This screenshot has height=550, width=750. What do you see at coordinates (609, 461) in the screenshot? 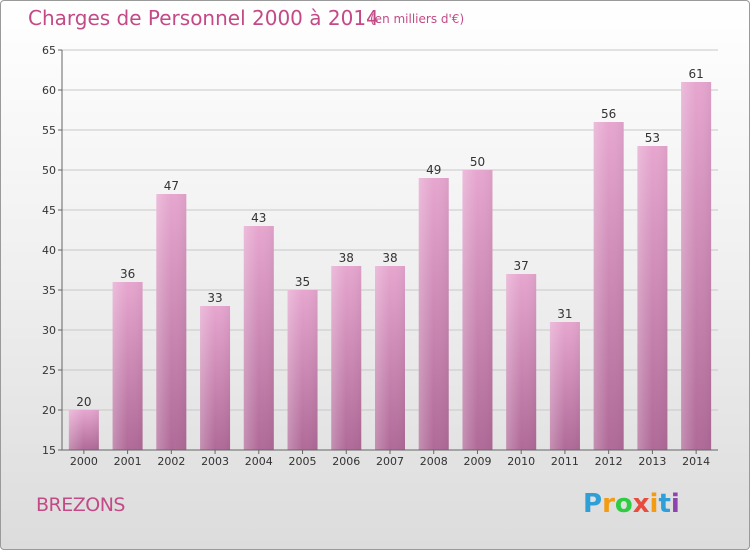
I see `x-tick-label: 2012` at bounding box center [609, 461].